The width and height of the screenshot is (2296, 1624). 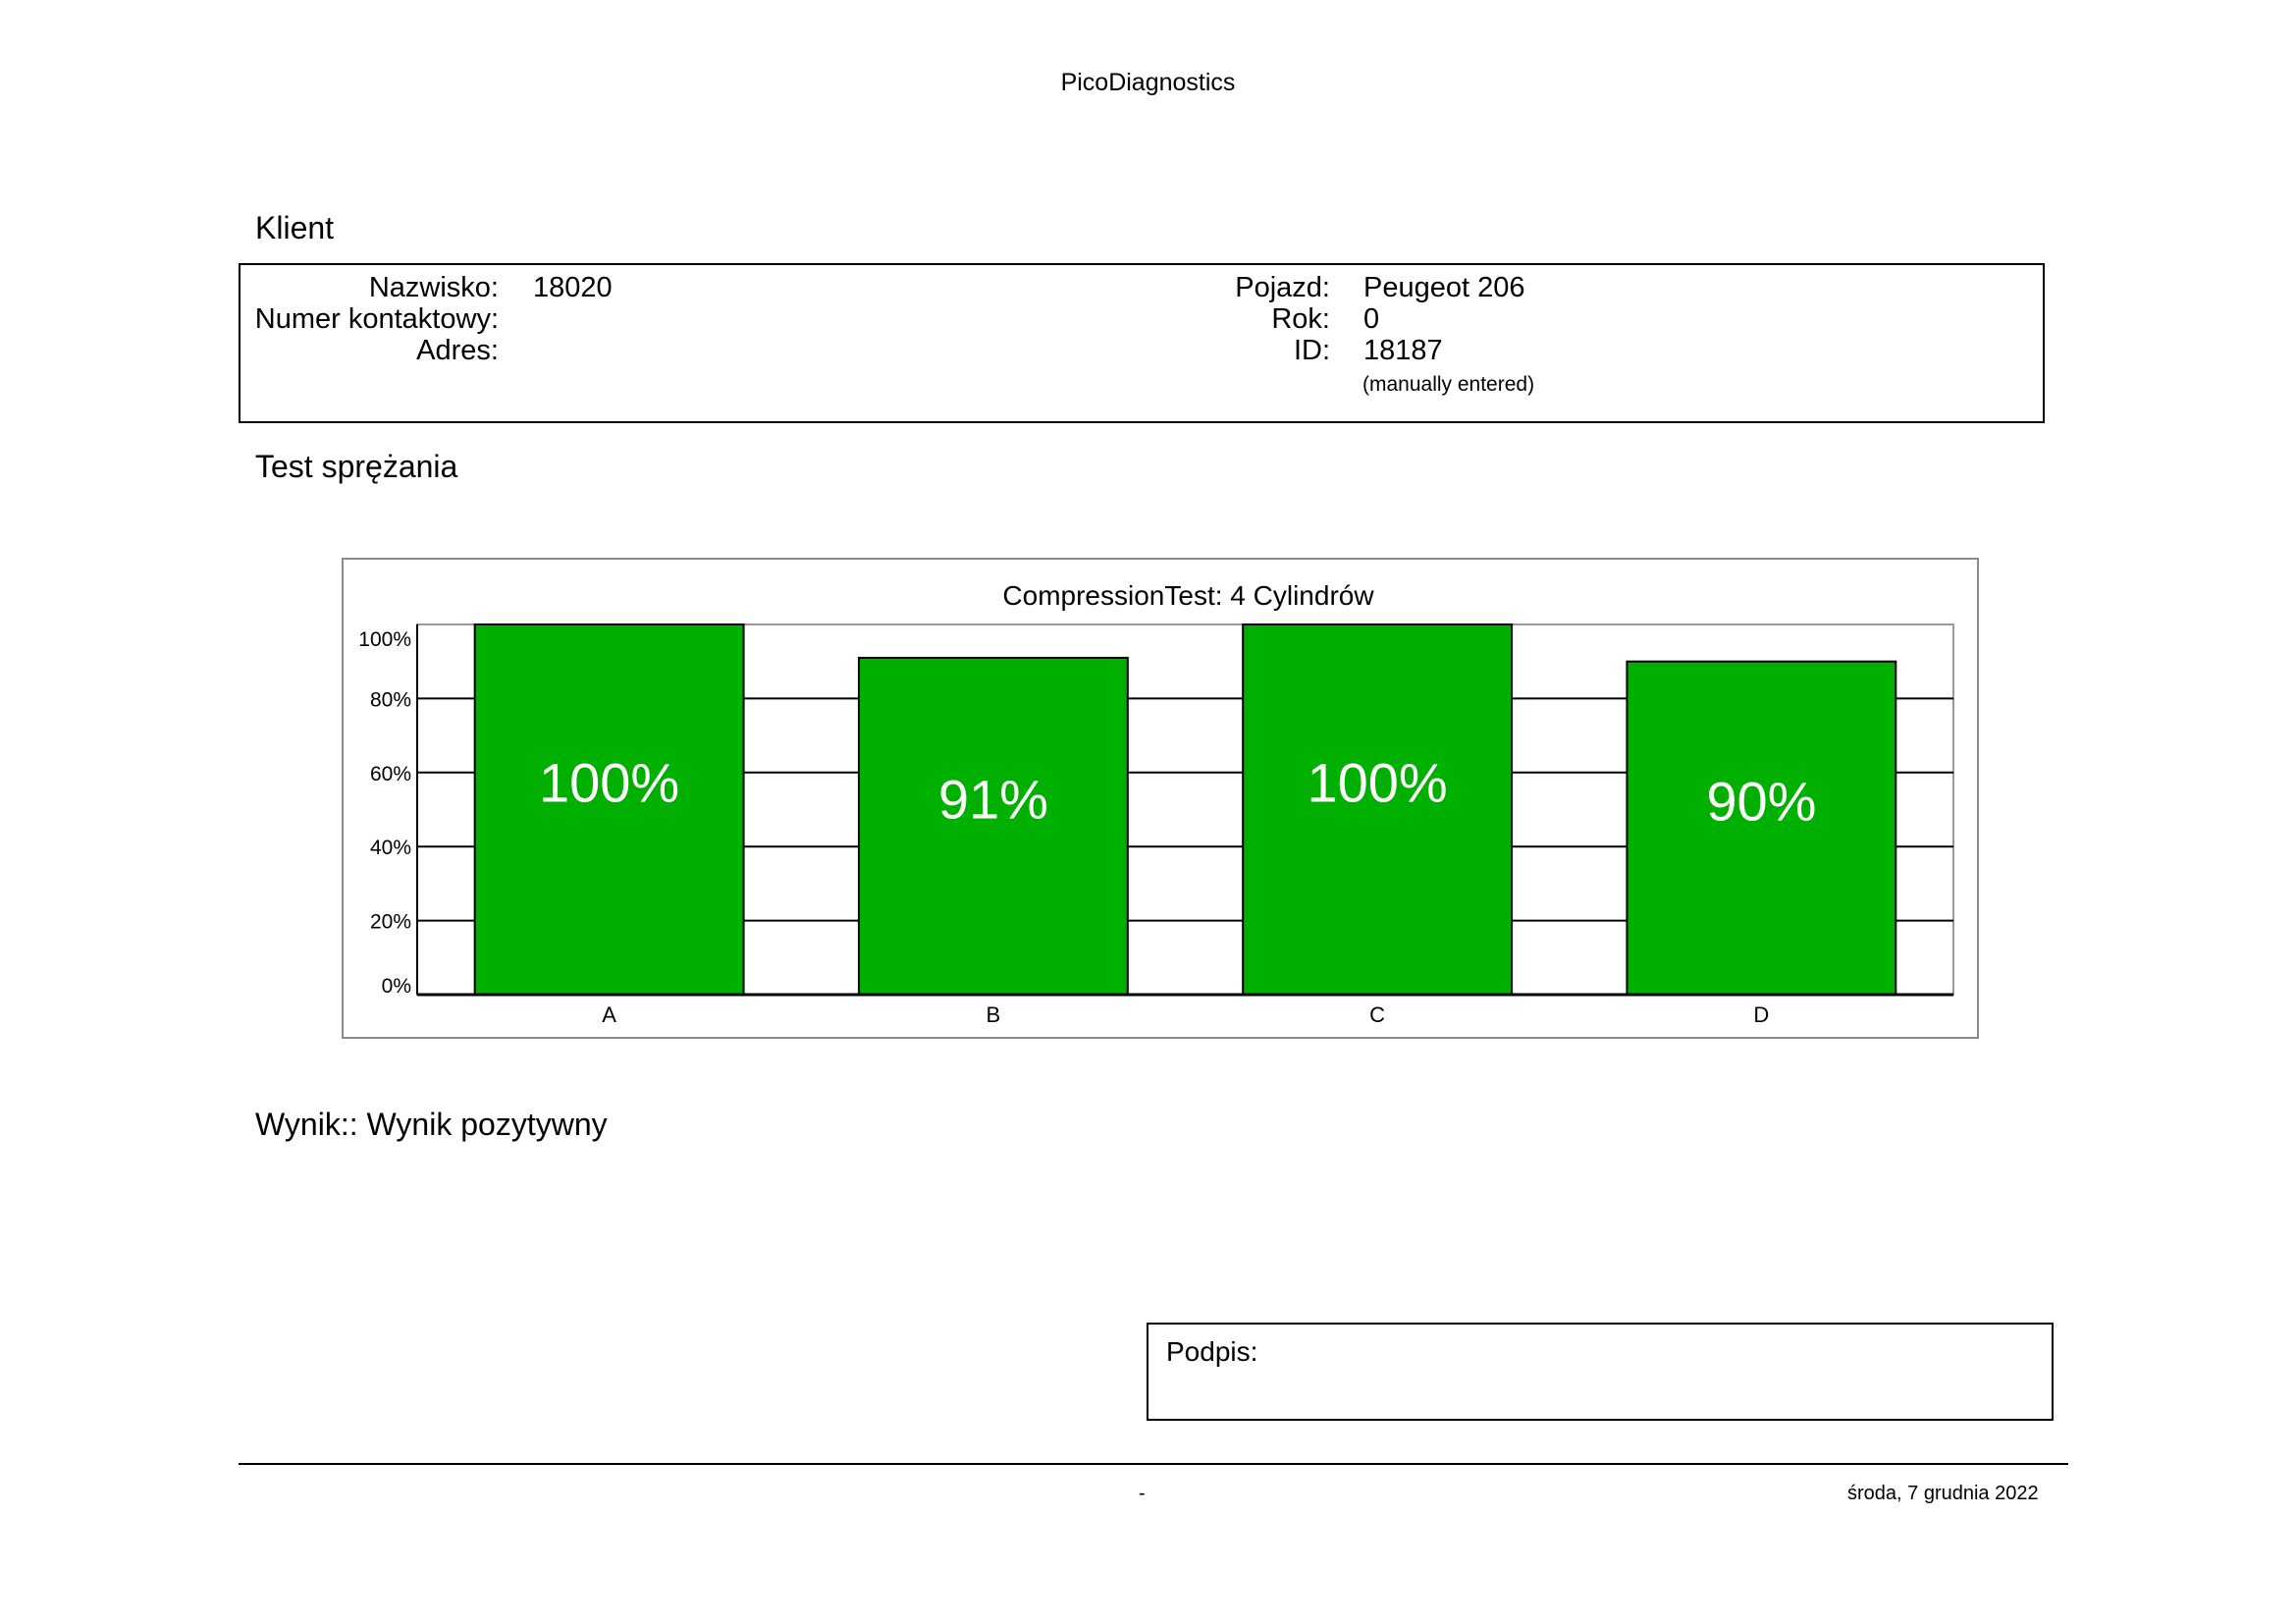 What do you see at coordinates (1371, 319) in the screenshot?
I see `year-value: 0` at bounding box center [1371, 319].